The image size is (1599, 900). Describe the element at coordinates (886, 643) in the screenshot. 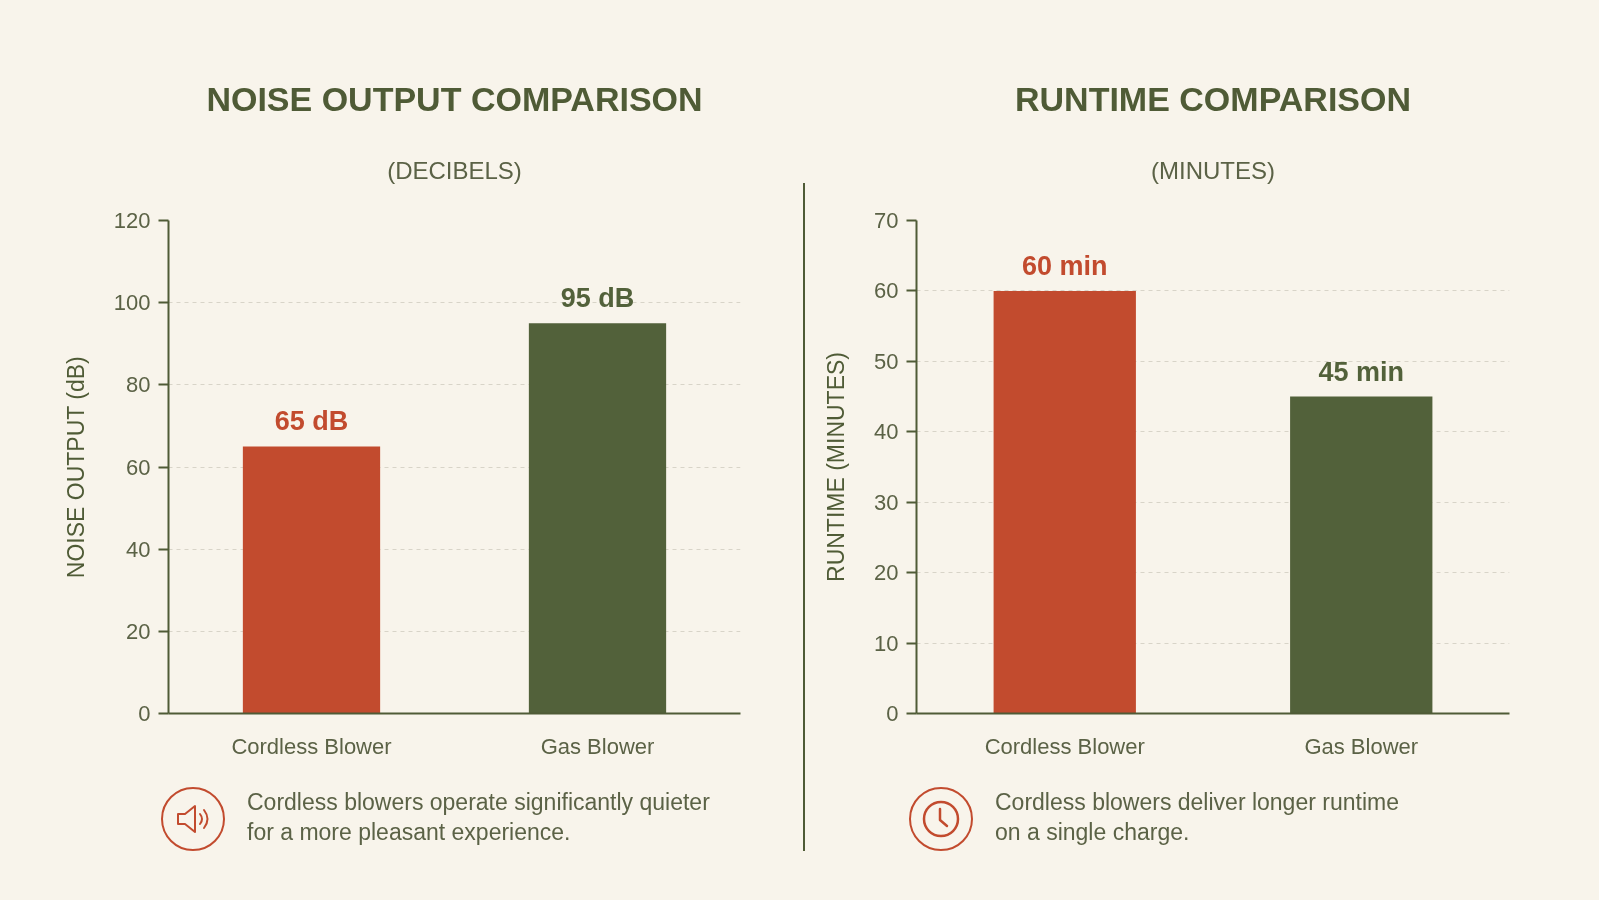

I see `y-tick-label: 10` at that location.